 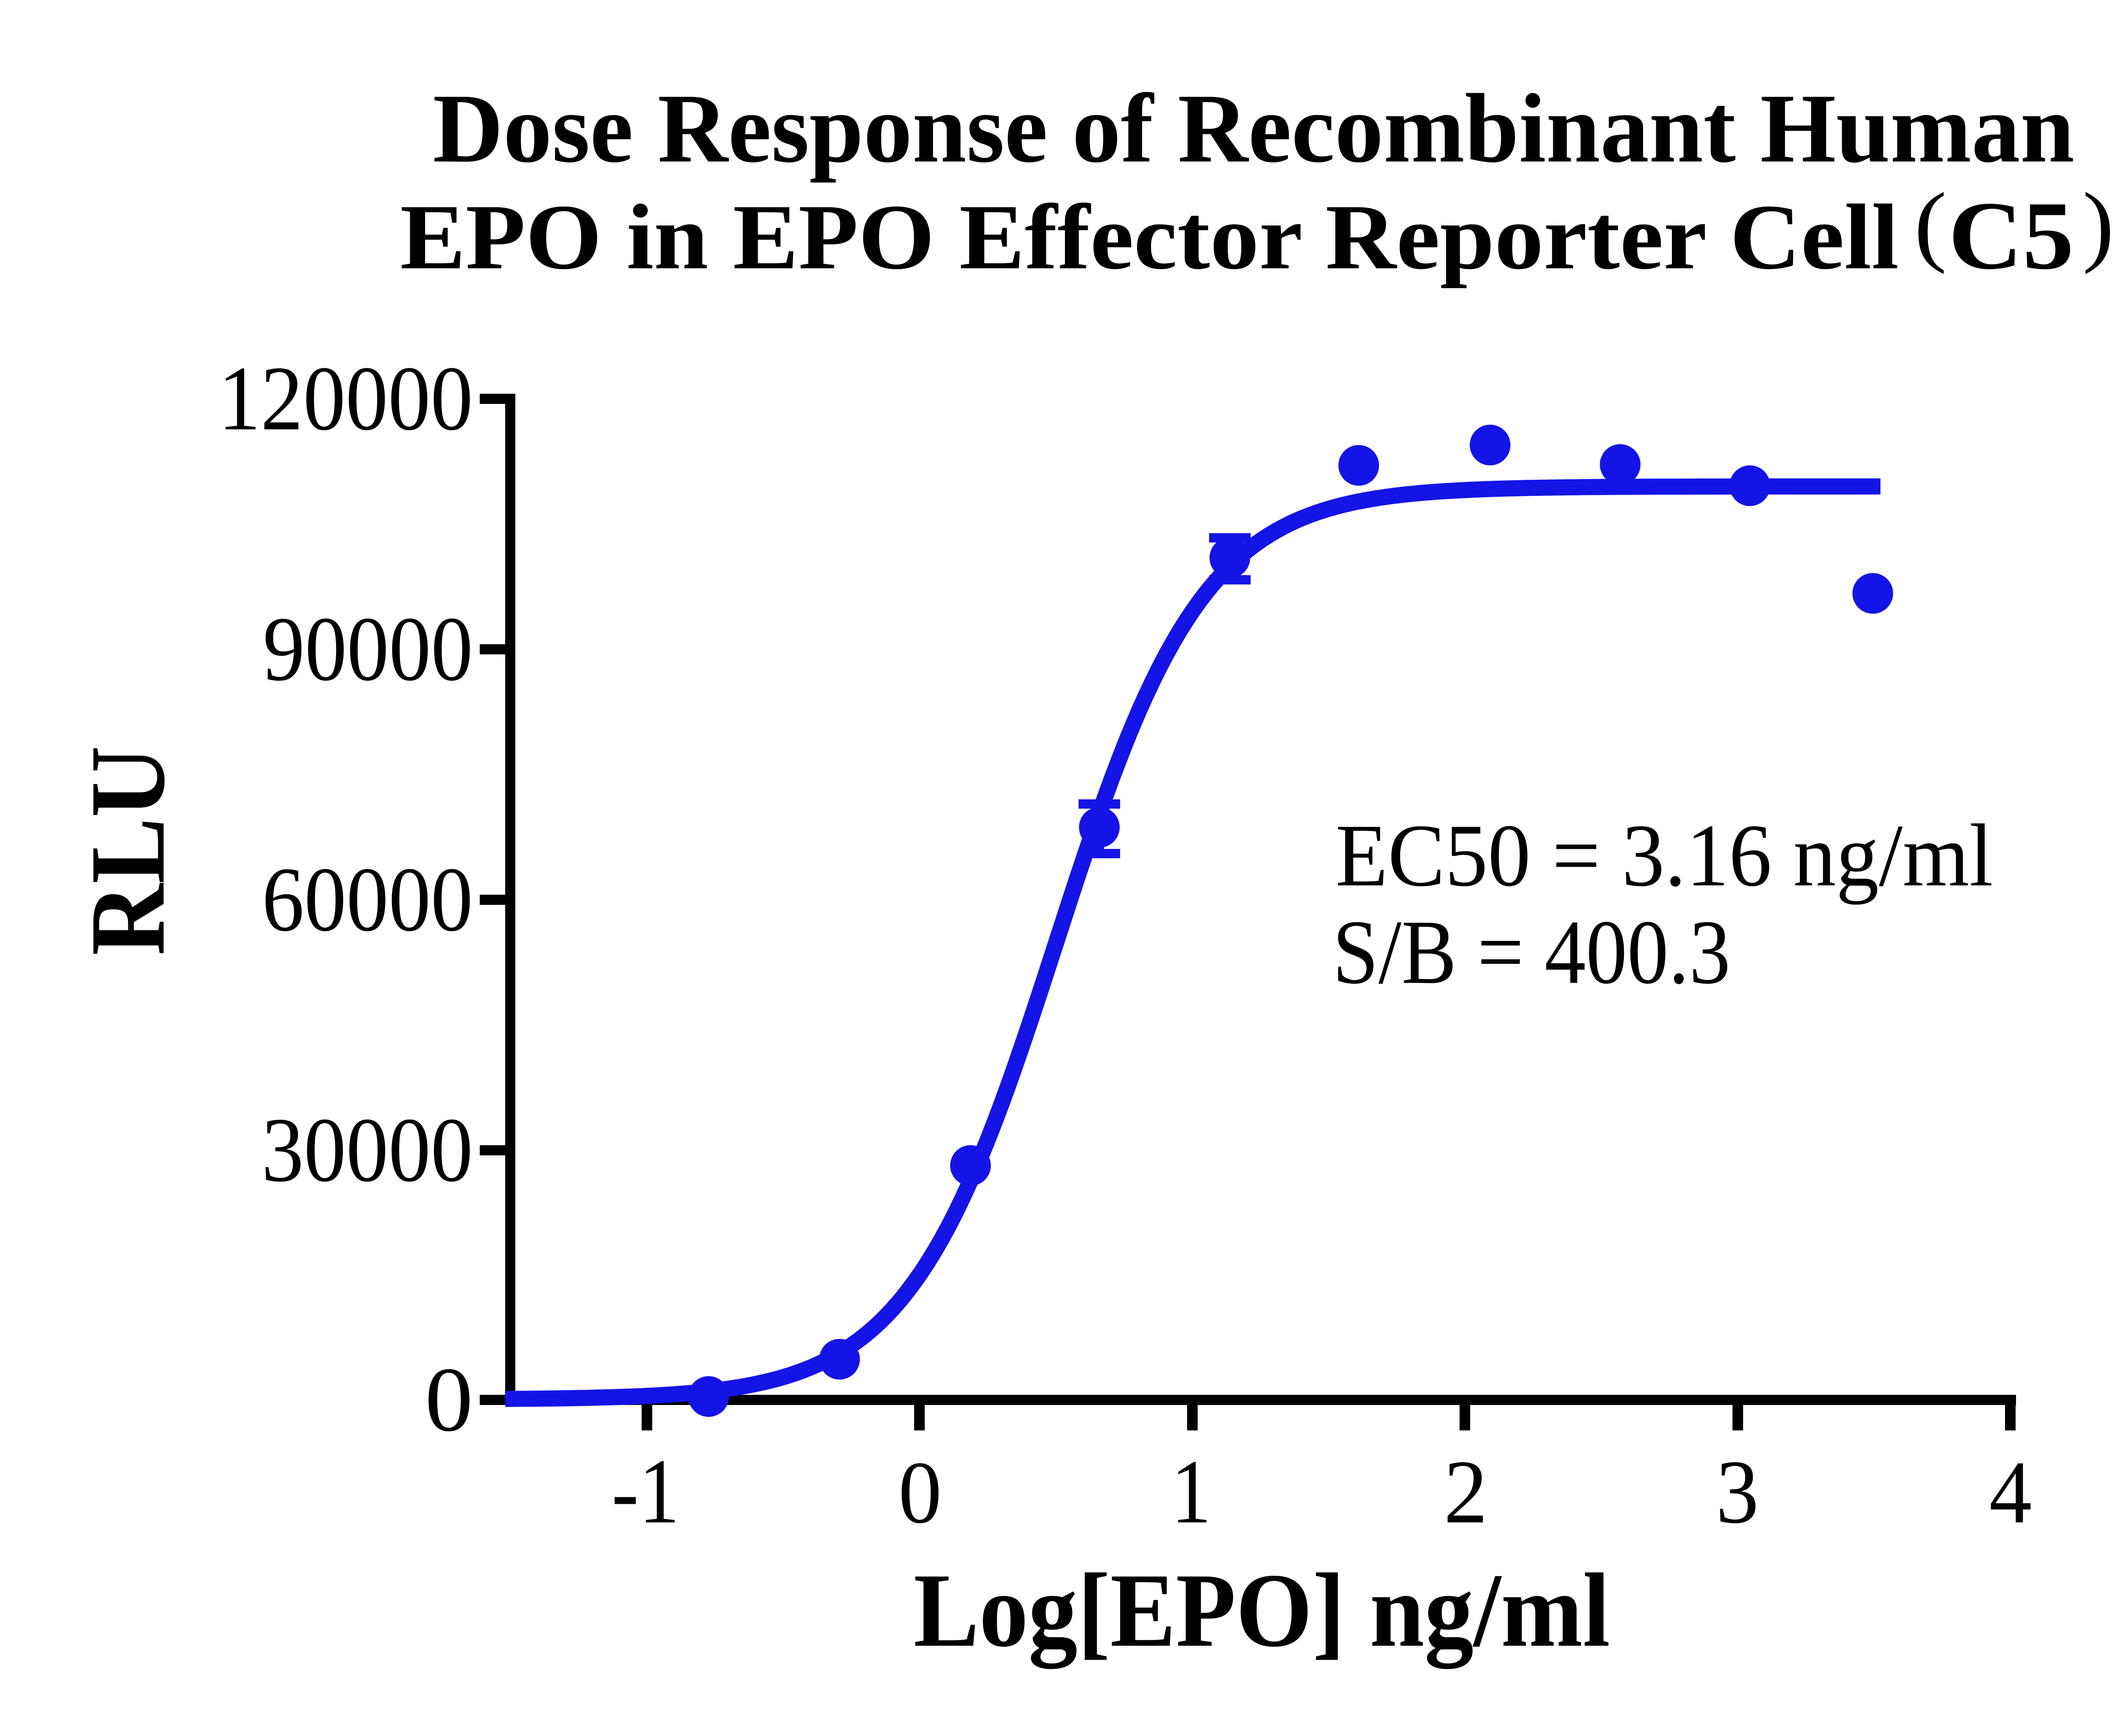 I want to click on svg-text: 30000, so click(x=367, y=1150).